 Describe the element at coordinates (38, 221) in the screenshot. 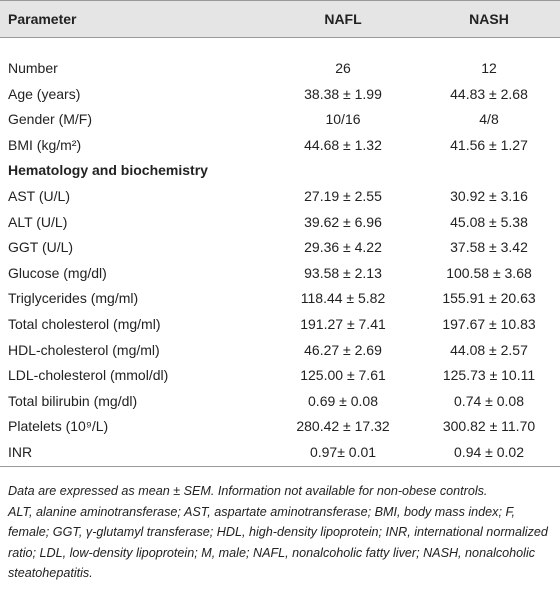

I see `table-cell: ALT (U/L)` at that location.